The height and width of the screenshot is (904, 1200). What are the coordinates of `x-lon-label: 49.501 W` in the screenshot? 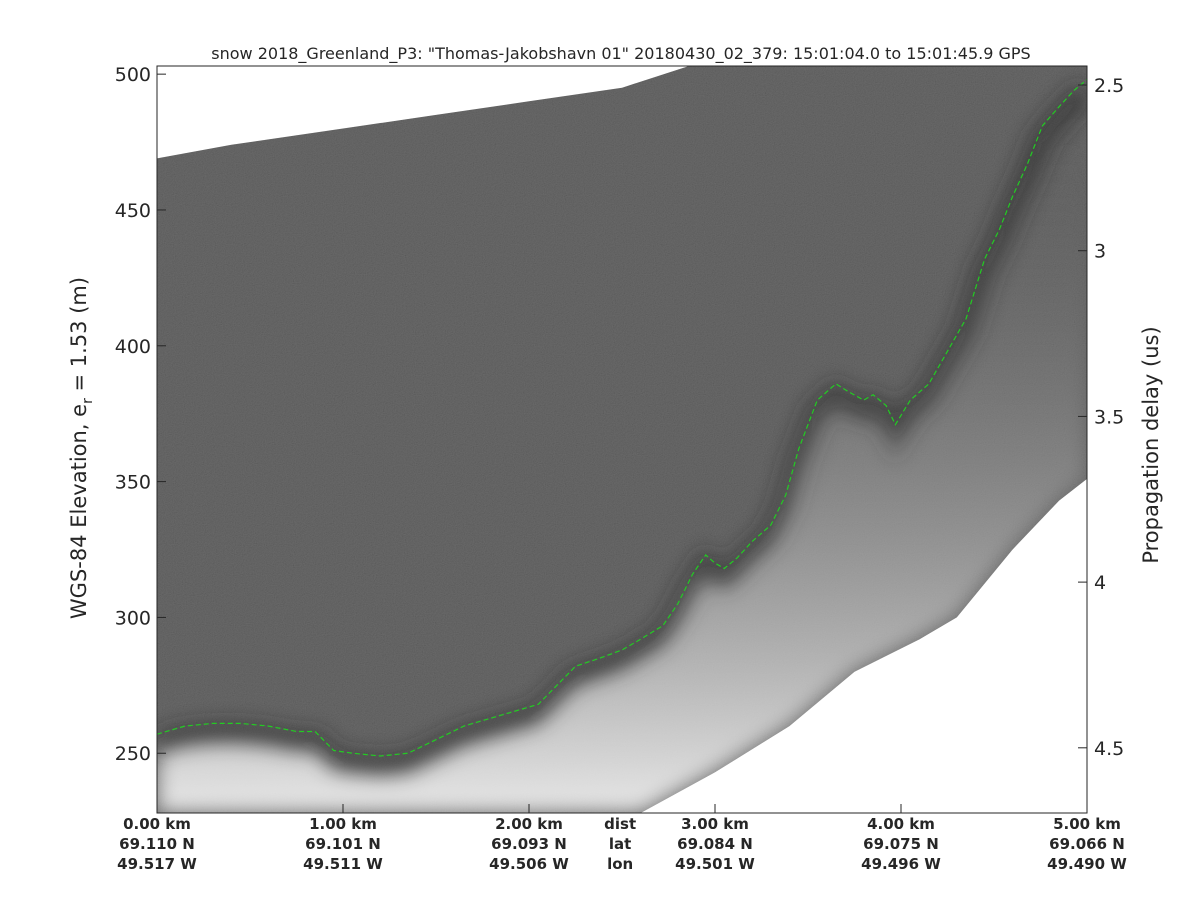 It's located at (715, 864).